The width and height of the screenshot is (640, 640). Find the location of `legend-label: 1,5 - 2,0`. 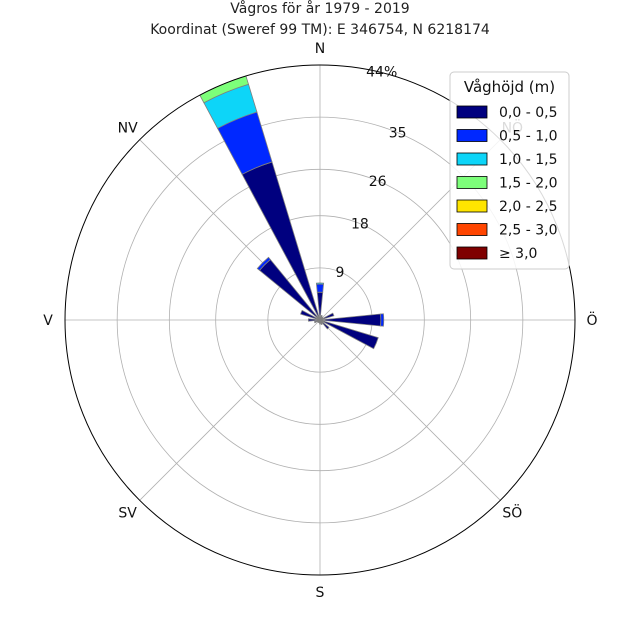

legend-label: 1,5 - 2,0 is located at coordinates (528, 184).